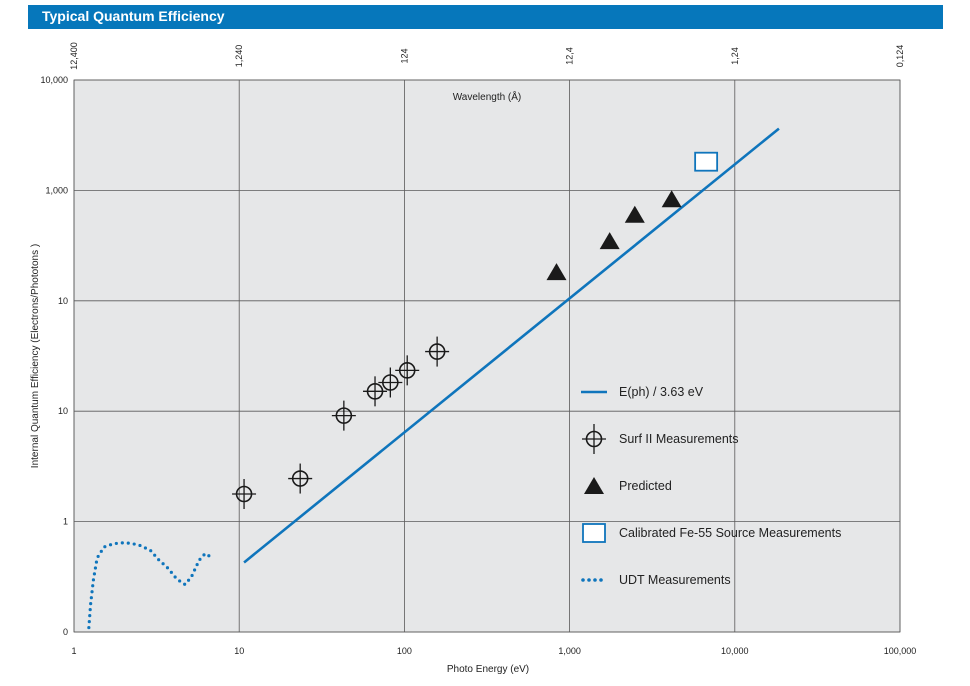 This screenshot has width=970, height=686. What do you see at coordinates (679, 439) in the screenshot?
I see `legend-label: Surf II Measurements` at bounding box center [679, 439].